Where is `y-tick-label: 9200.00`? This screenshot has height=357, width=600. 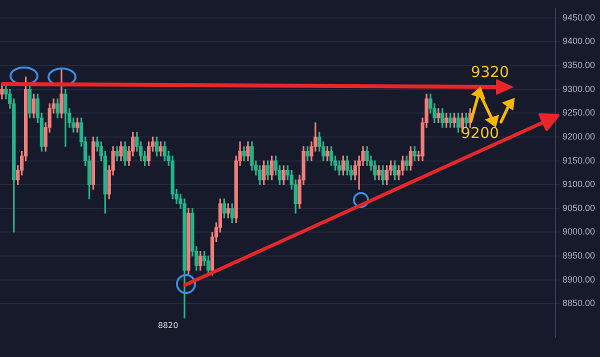 y-tick-label: 9200.00 is located at coordinates (579, 136).